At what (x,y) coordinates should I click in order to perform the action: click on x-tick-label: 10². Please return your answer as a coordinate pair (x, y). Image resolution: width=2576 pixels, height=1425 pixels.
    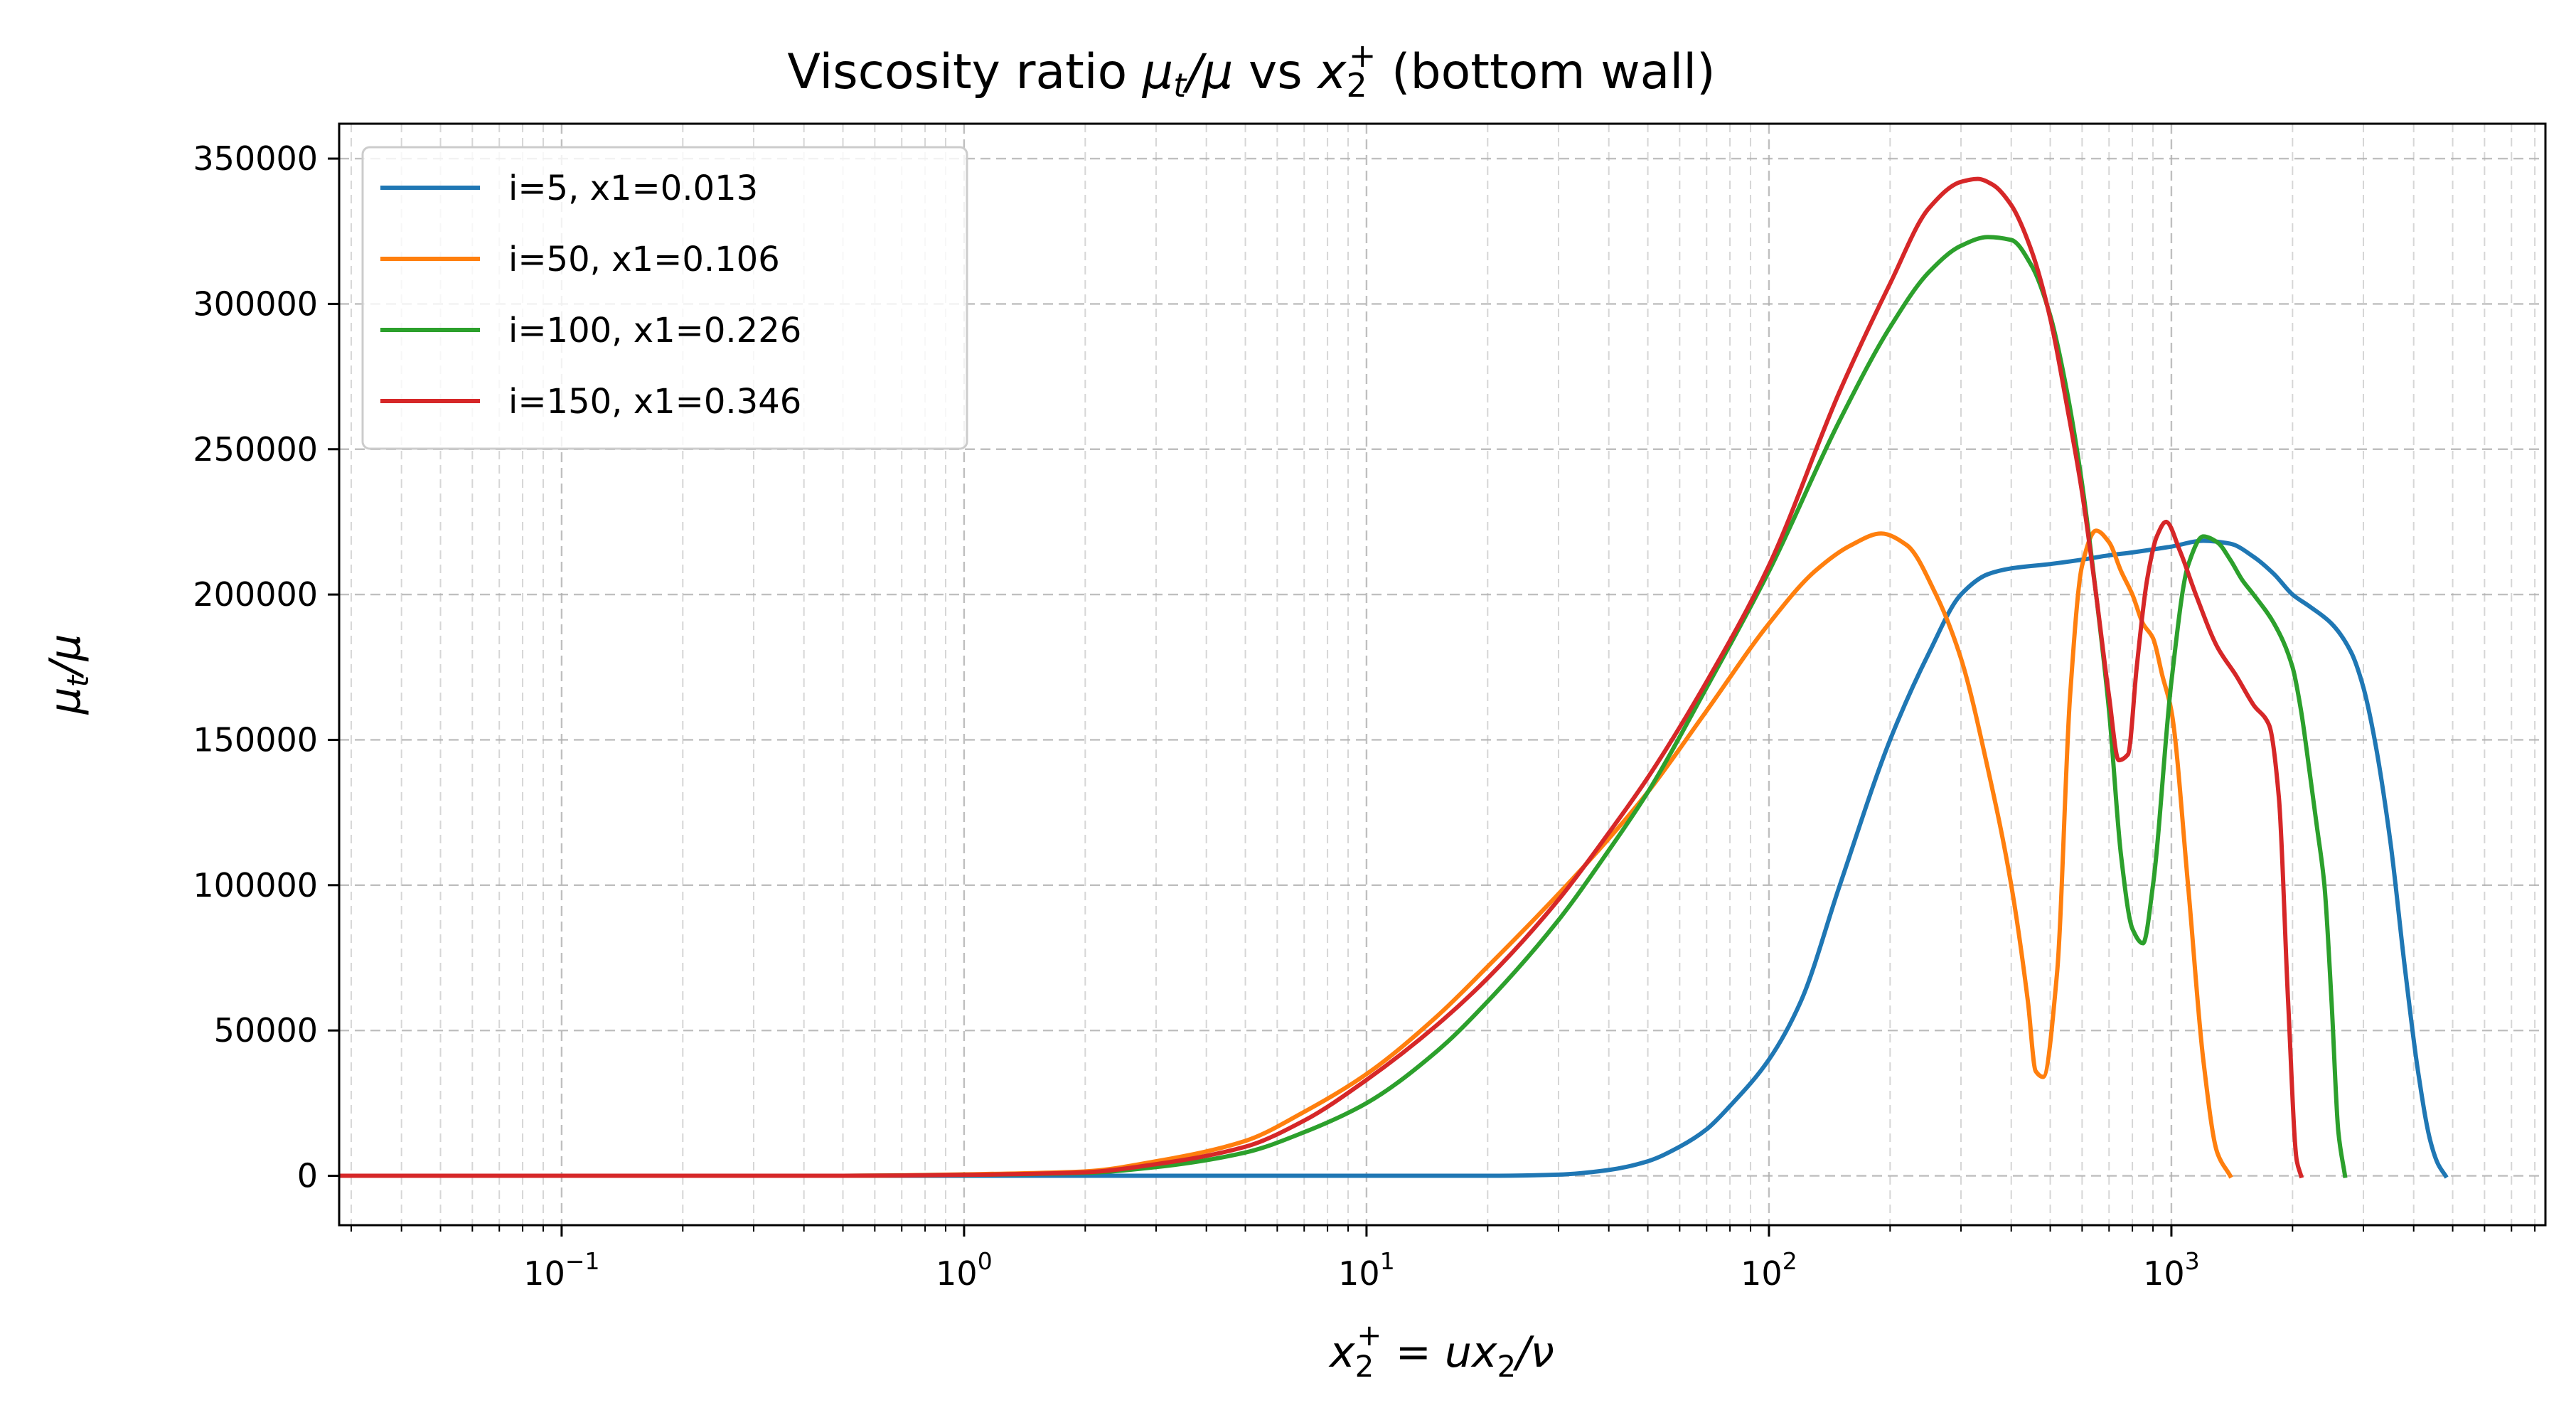
    Looking at the image, I should click on (1769, 1270).